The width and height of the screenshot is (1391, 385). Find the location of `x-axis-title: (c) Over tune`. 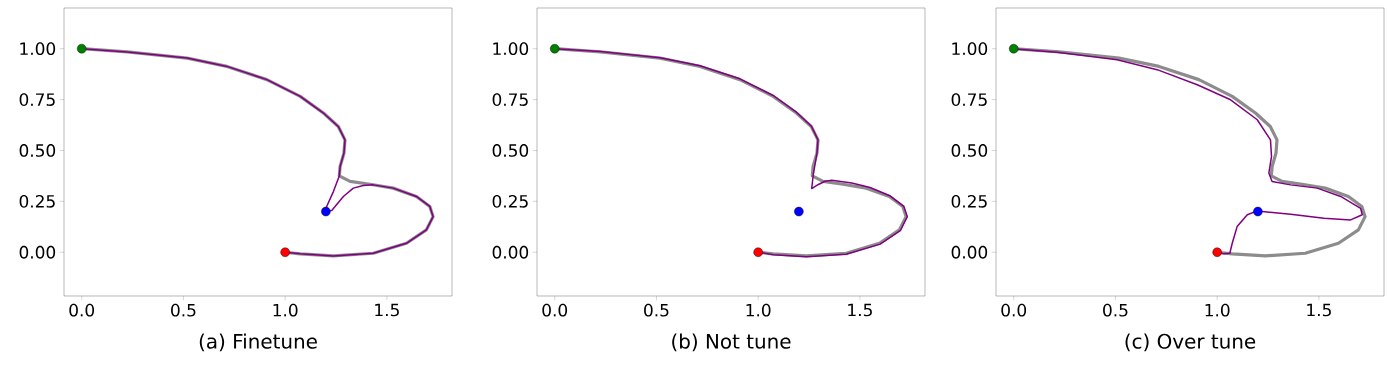

x-axis-title: (c) Over tune is located at coordinates (1190, 342).